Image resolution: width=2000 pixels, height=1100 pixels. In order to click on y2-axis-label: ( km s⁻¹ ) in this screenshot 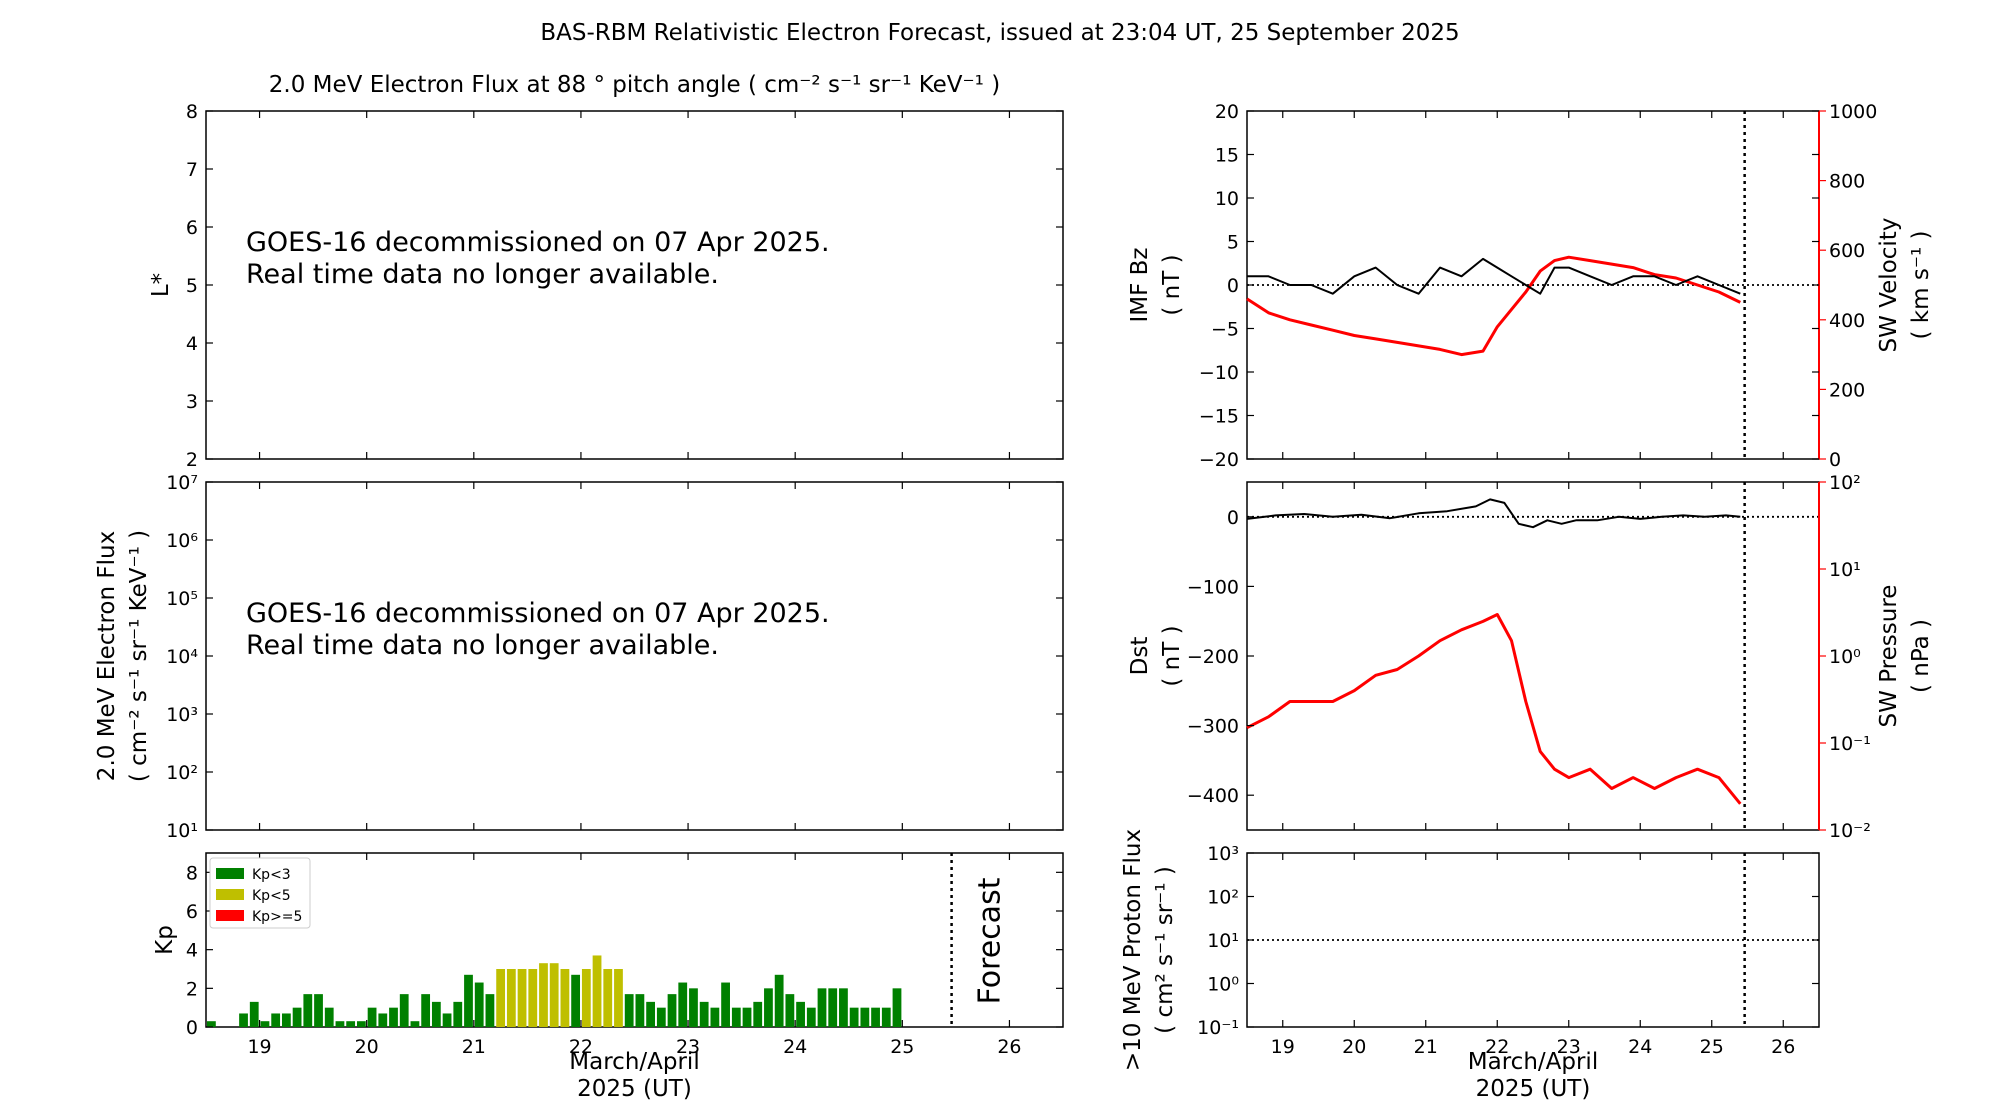, I will do `click(1921, 285)`.